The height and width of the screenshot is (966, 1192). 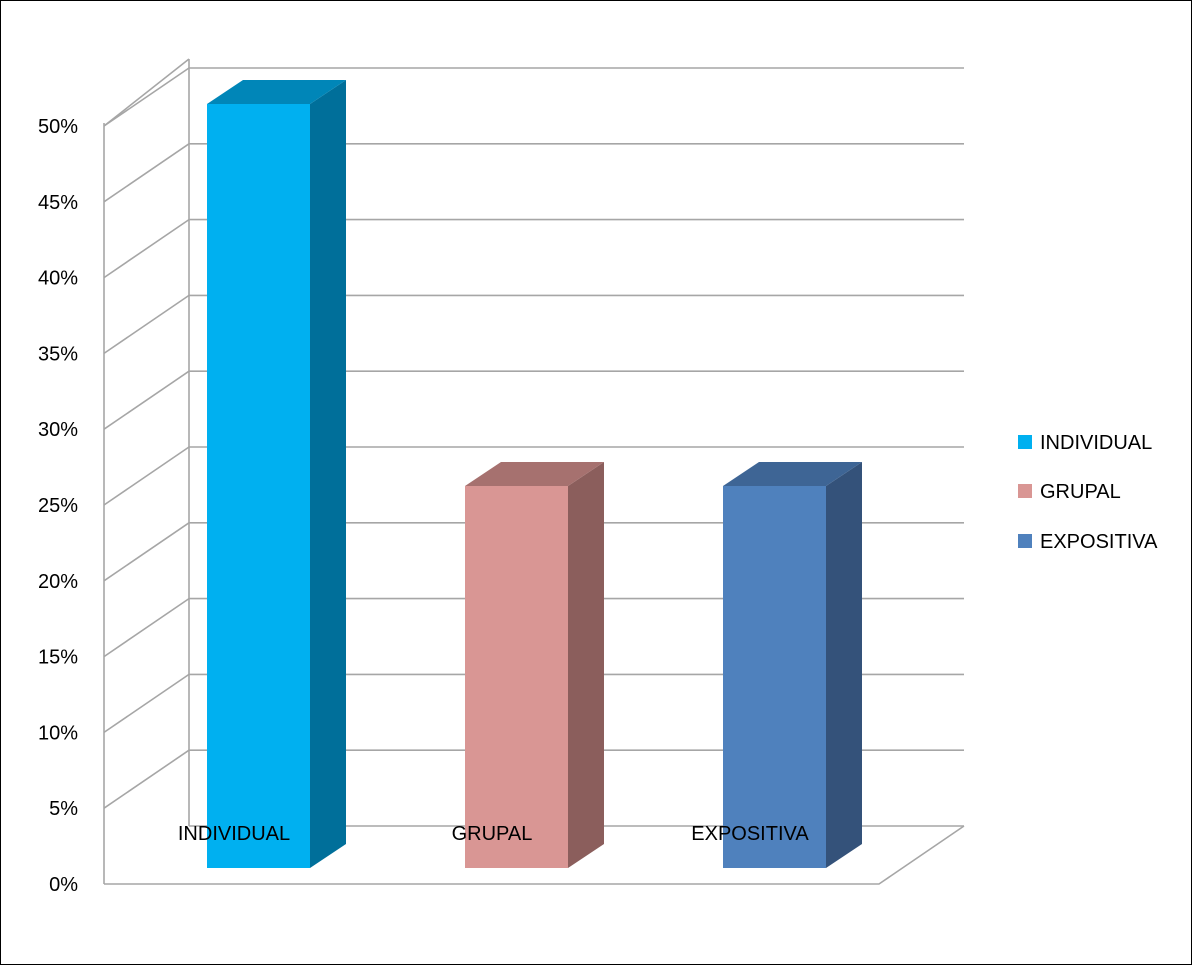 I want to click on category-label-expositiva: EXPOSITIVA, so click(x=750, y=834).